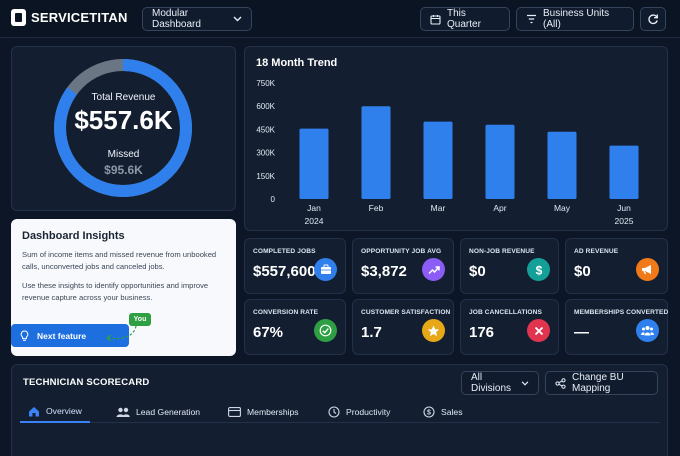 Image resolution: width=680 pixels, height=456 pixels. I want to click on y-tick-label: 600K, so click(265, 106).